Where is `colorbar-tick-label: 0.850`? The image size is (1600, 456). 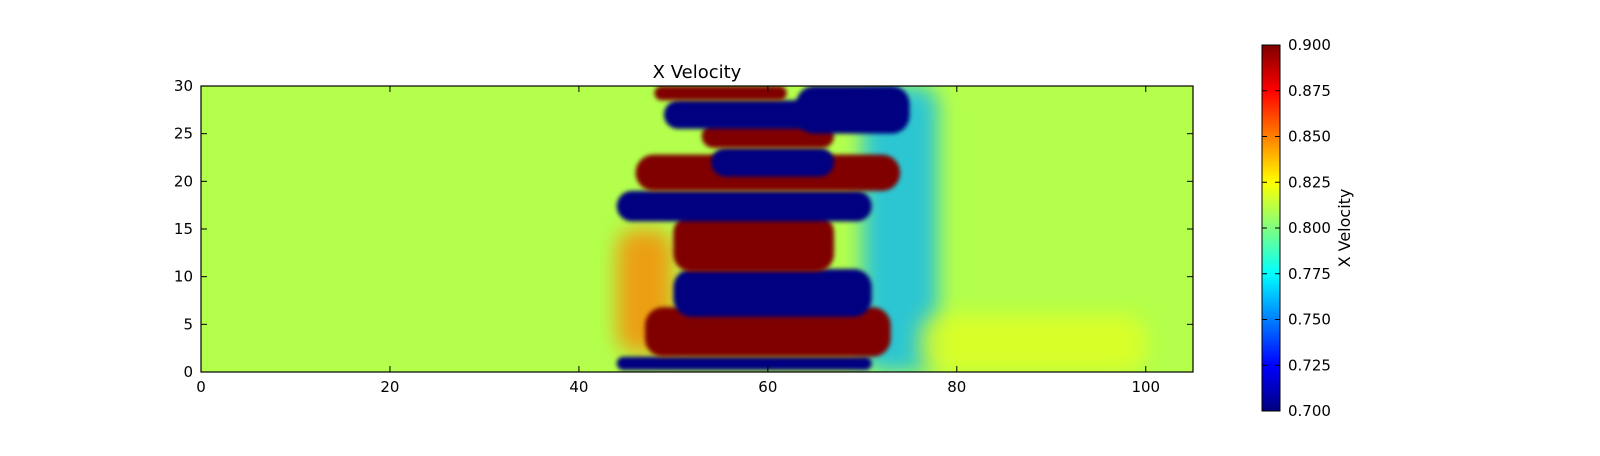 colorbar-tick-label: 0.850 is located at coordinates (1309, 137).